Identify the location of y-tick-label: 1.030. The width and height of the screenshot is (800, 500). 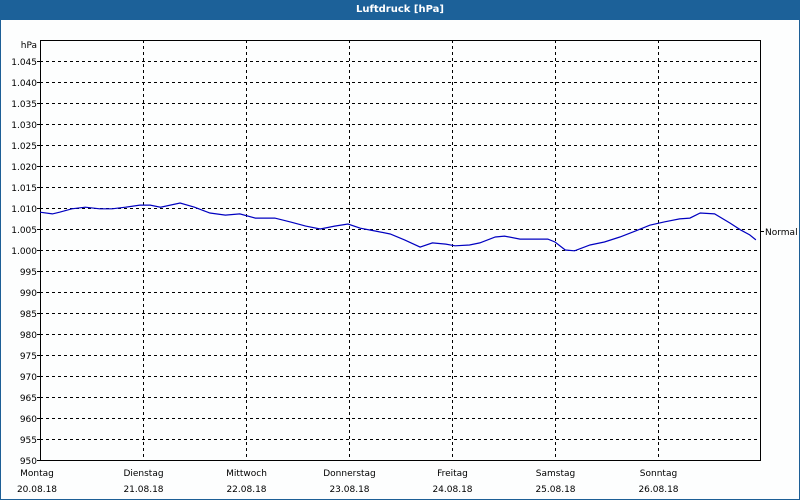
(24, 126).